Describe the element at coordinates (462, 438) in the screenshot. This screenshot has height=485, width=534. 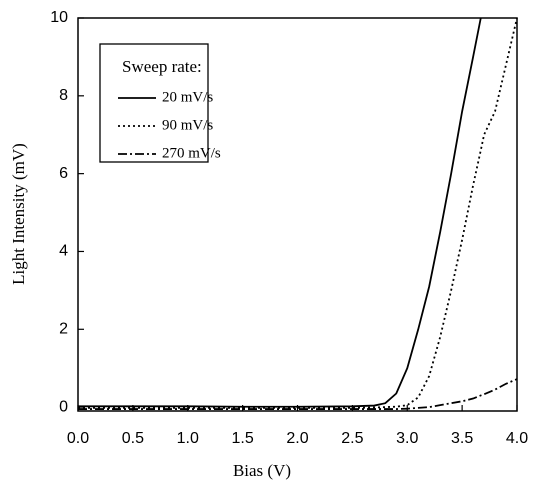
I see `x-tick-label: 3.5` at that location.